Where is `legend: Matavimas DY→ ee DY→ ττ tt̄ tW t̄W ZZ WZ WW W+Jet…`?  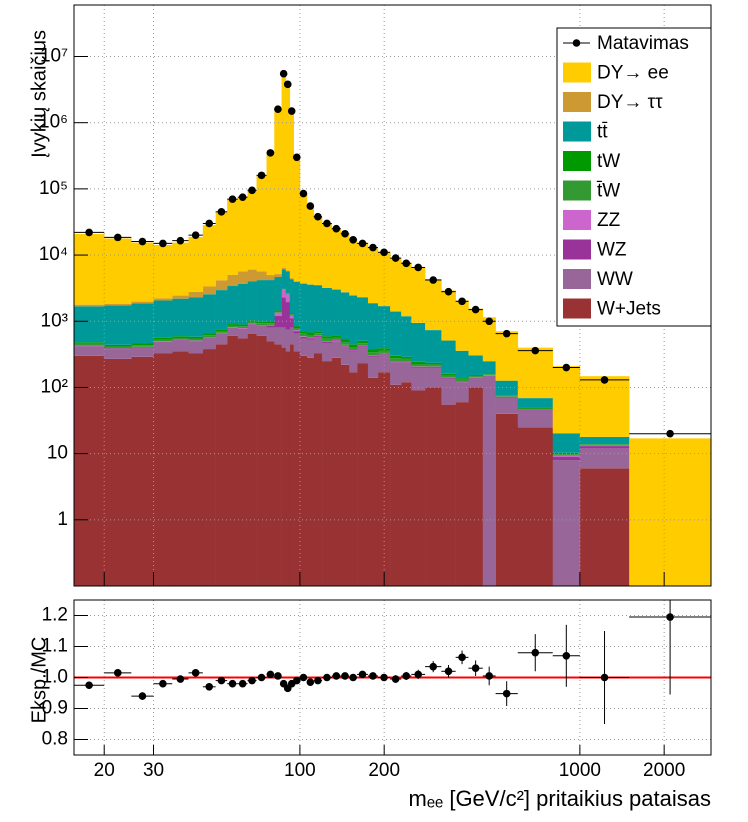 legend: Matavimas DY→ ee DY→ ττ tt̄ tW t̄W ZZ WZ WW W+Jet… is located at coordinates (634, 177).